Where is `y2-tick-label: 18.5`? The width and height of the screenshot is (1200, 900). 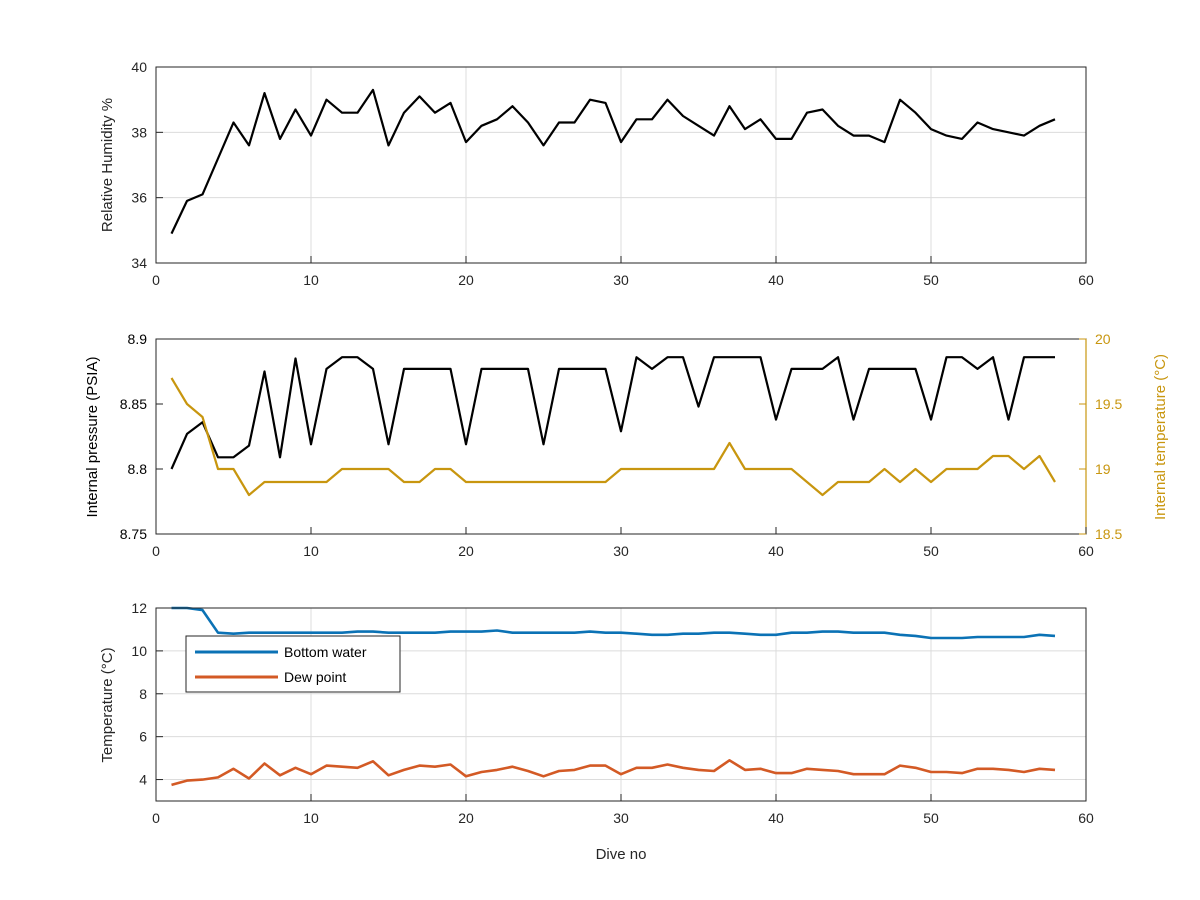 y2-tick-label: 18.5 is located at coordinates (1108, 534).